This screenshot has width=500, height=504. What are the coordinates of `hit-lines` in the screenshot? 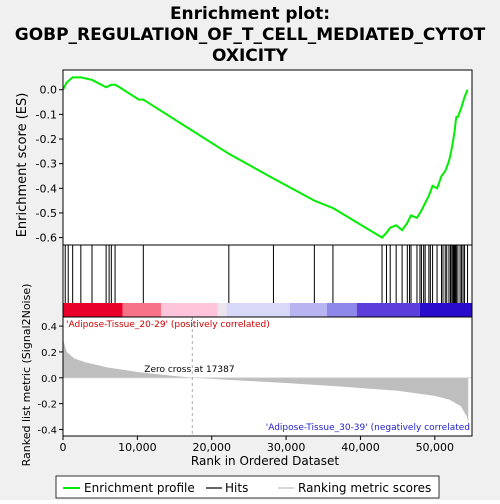 It's located at (266, 274).